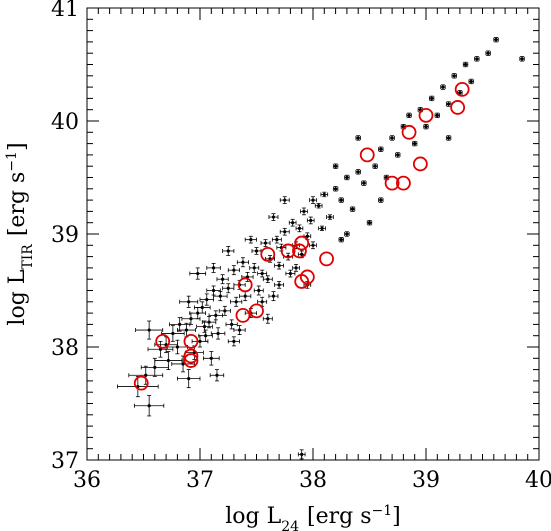  What do you see at coordinates (538, 480) in the screenshot?
I see `x-tick-label: 40` at bounding box center [538, 480].